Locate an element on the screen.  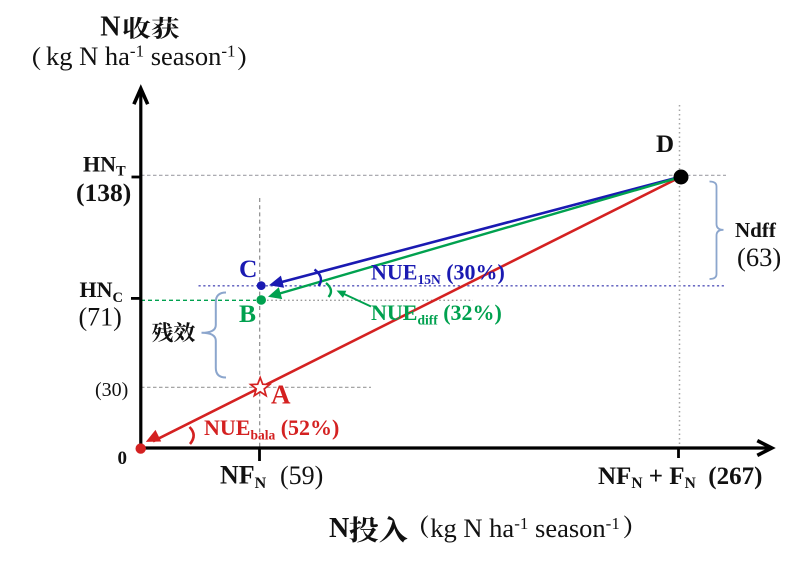
svg-text: Ndff is located at coordinates (756, 230).